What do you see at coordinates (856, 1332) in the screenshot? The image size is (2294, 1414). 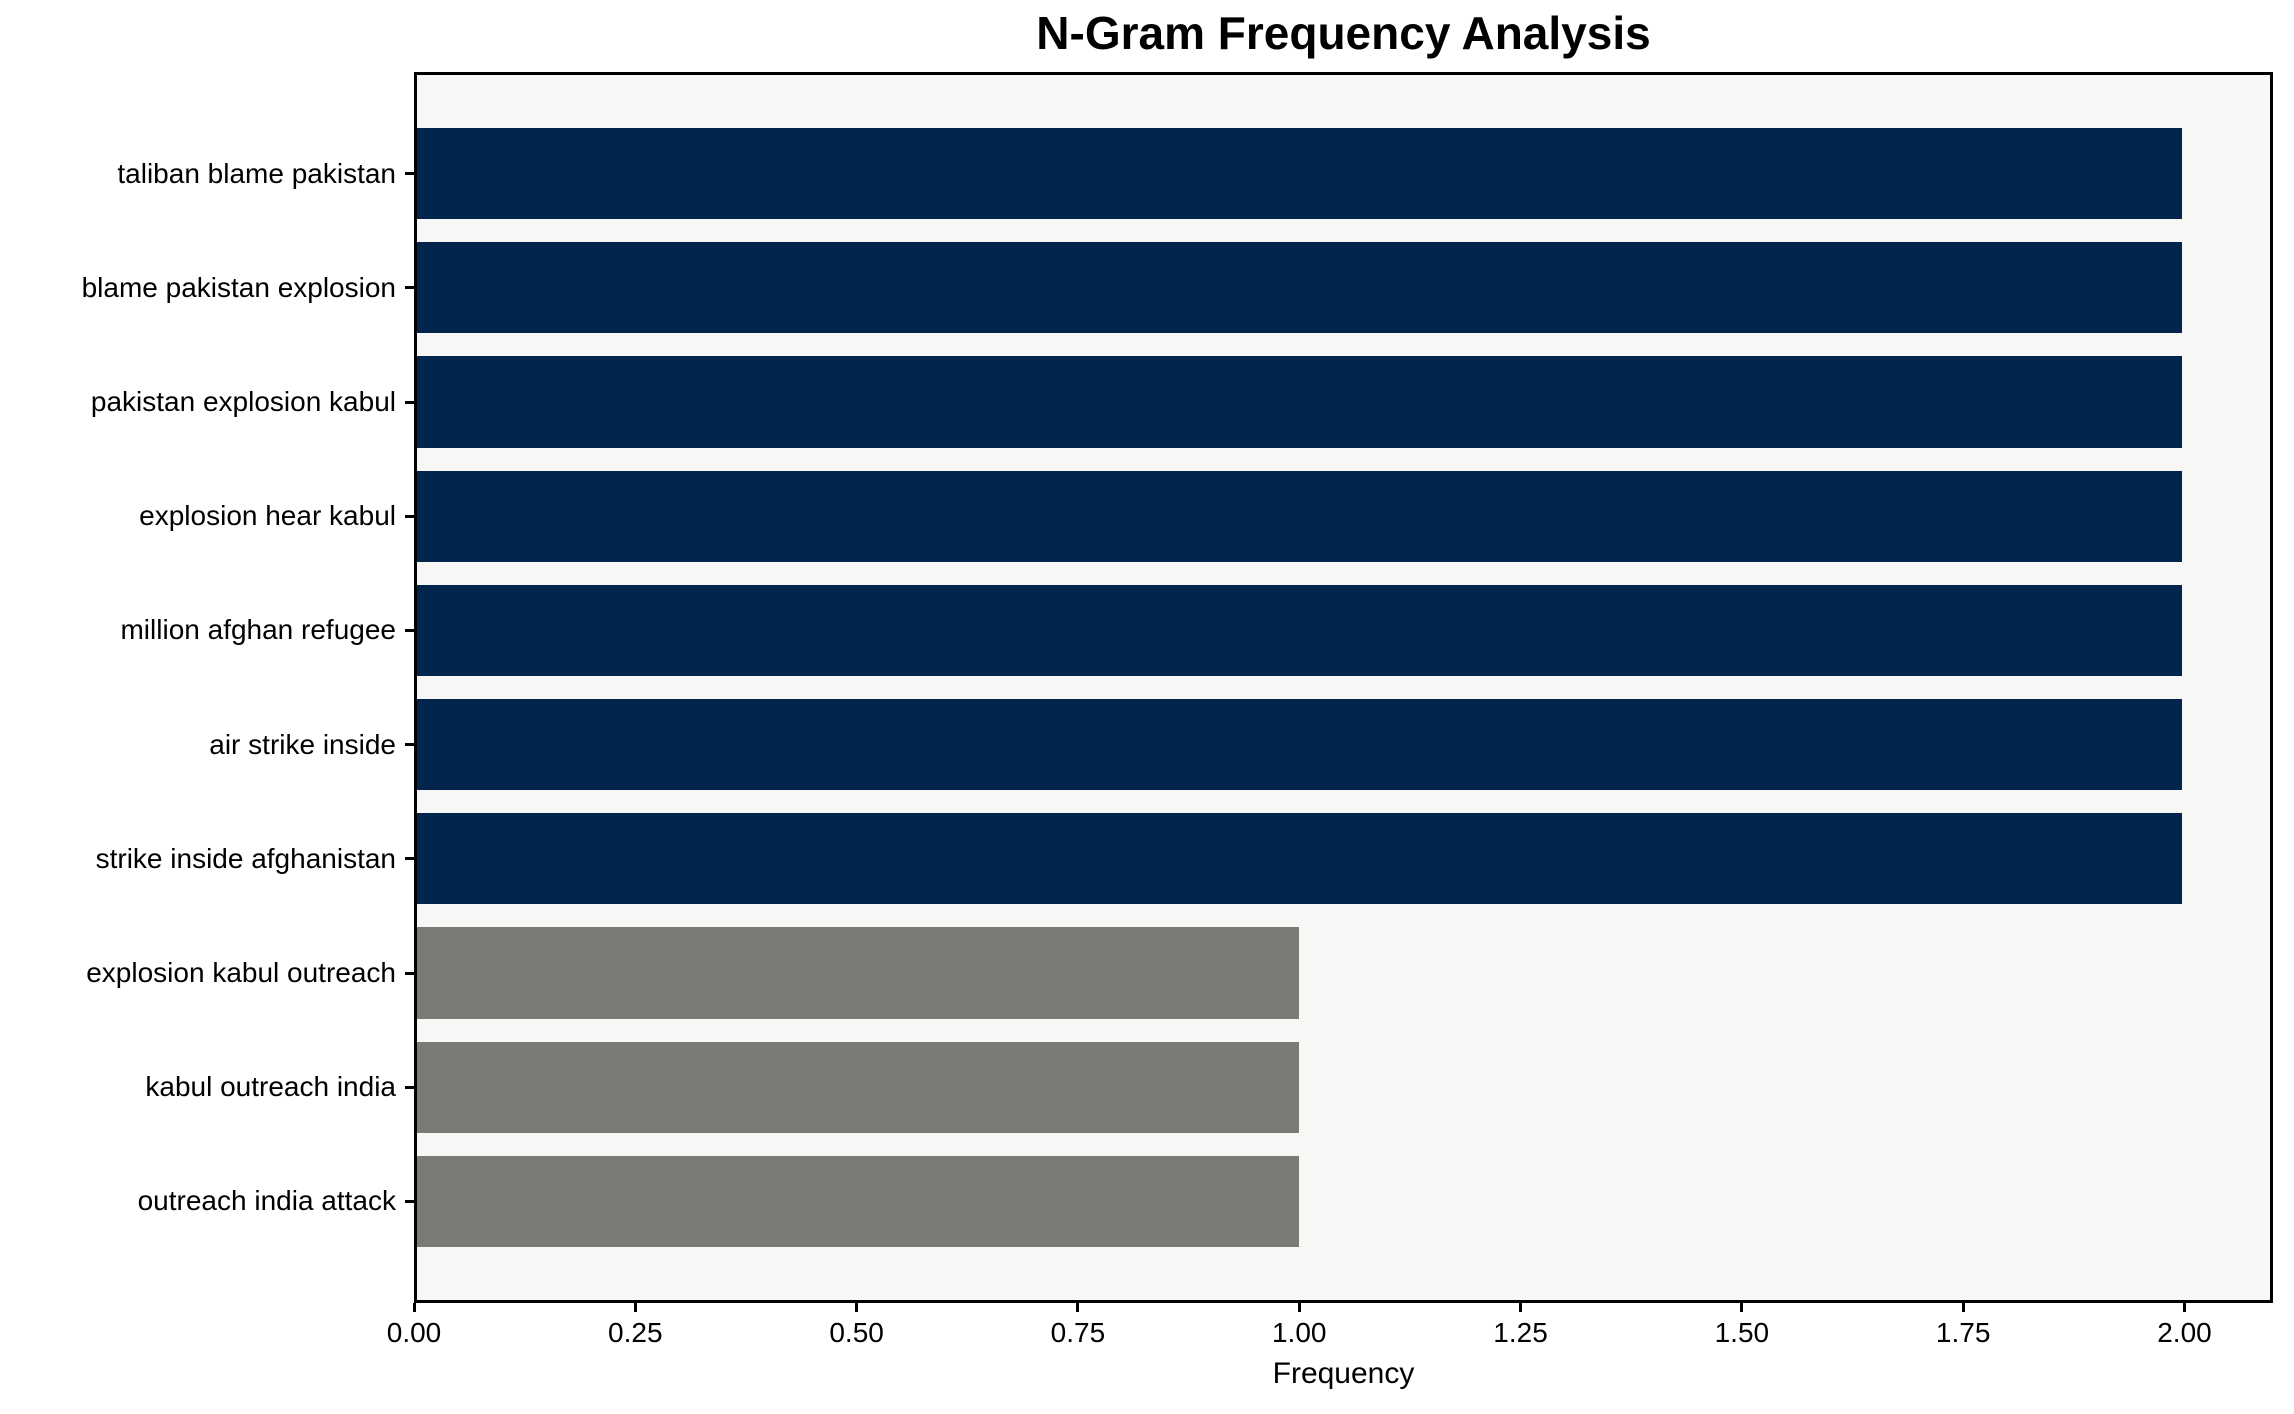 I see `x-tick-label: 0.50` at bounding box center [856, 1332].